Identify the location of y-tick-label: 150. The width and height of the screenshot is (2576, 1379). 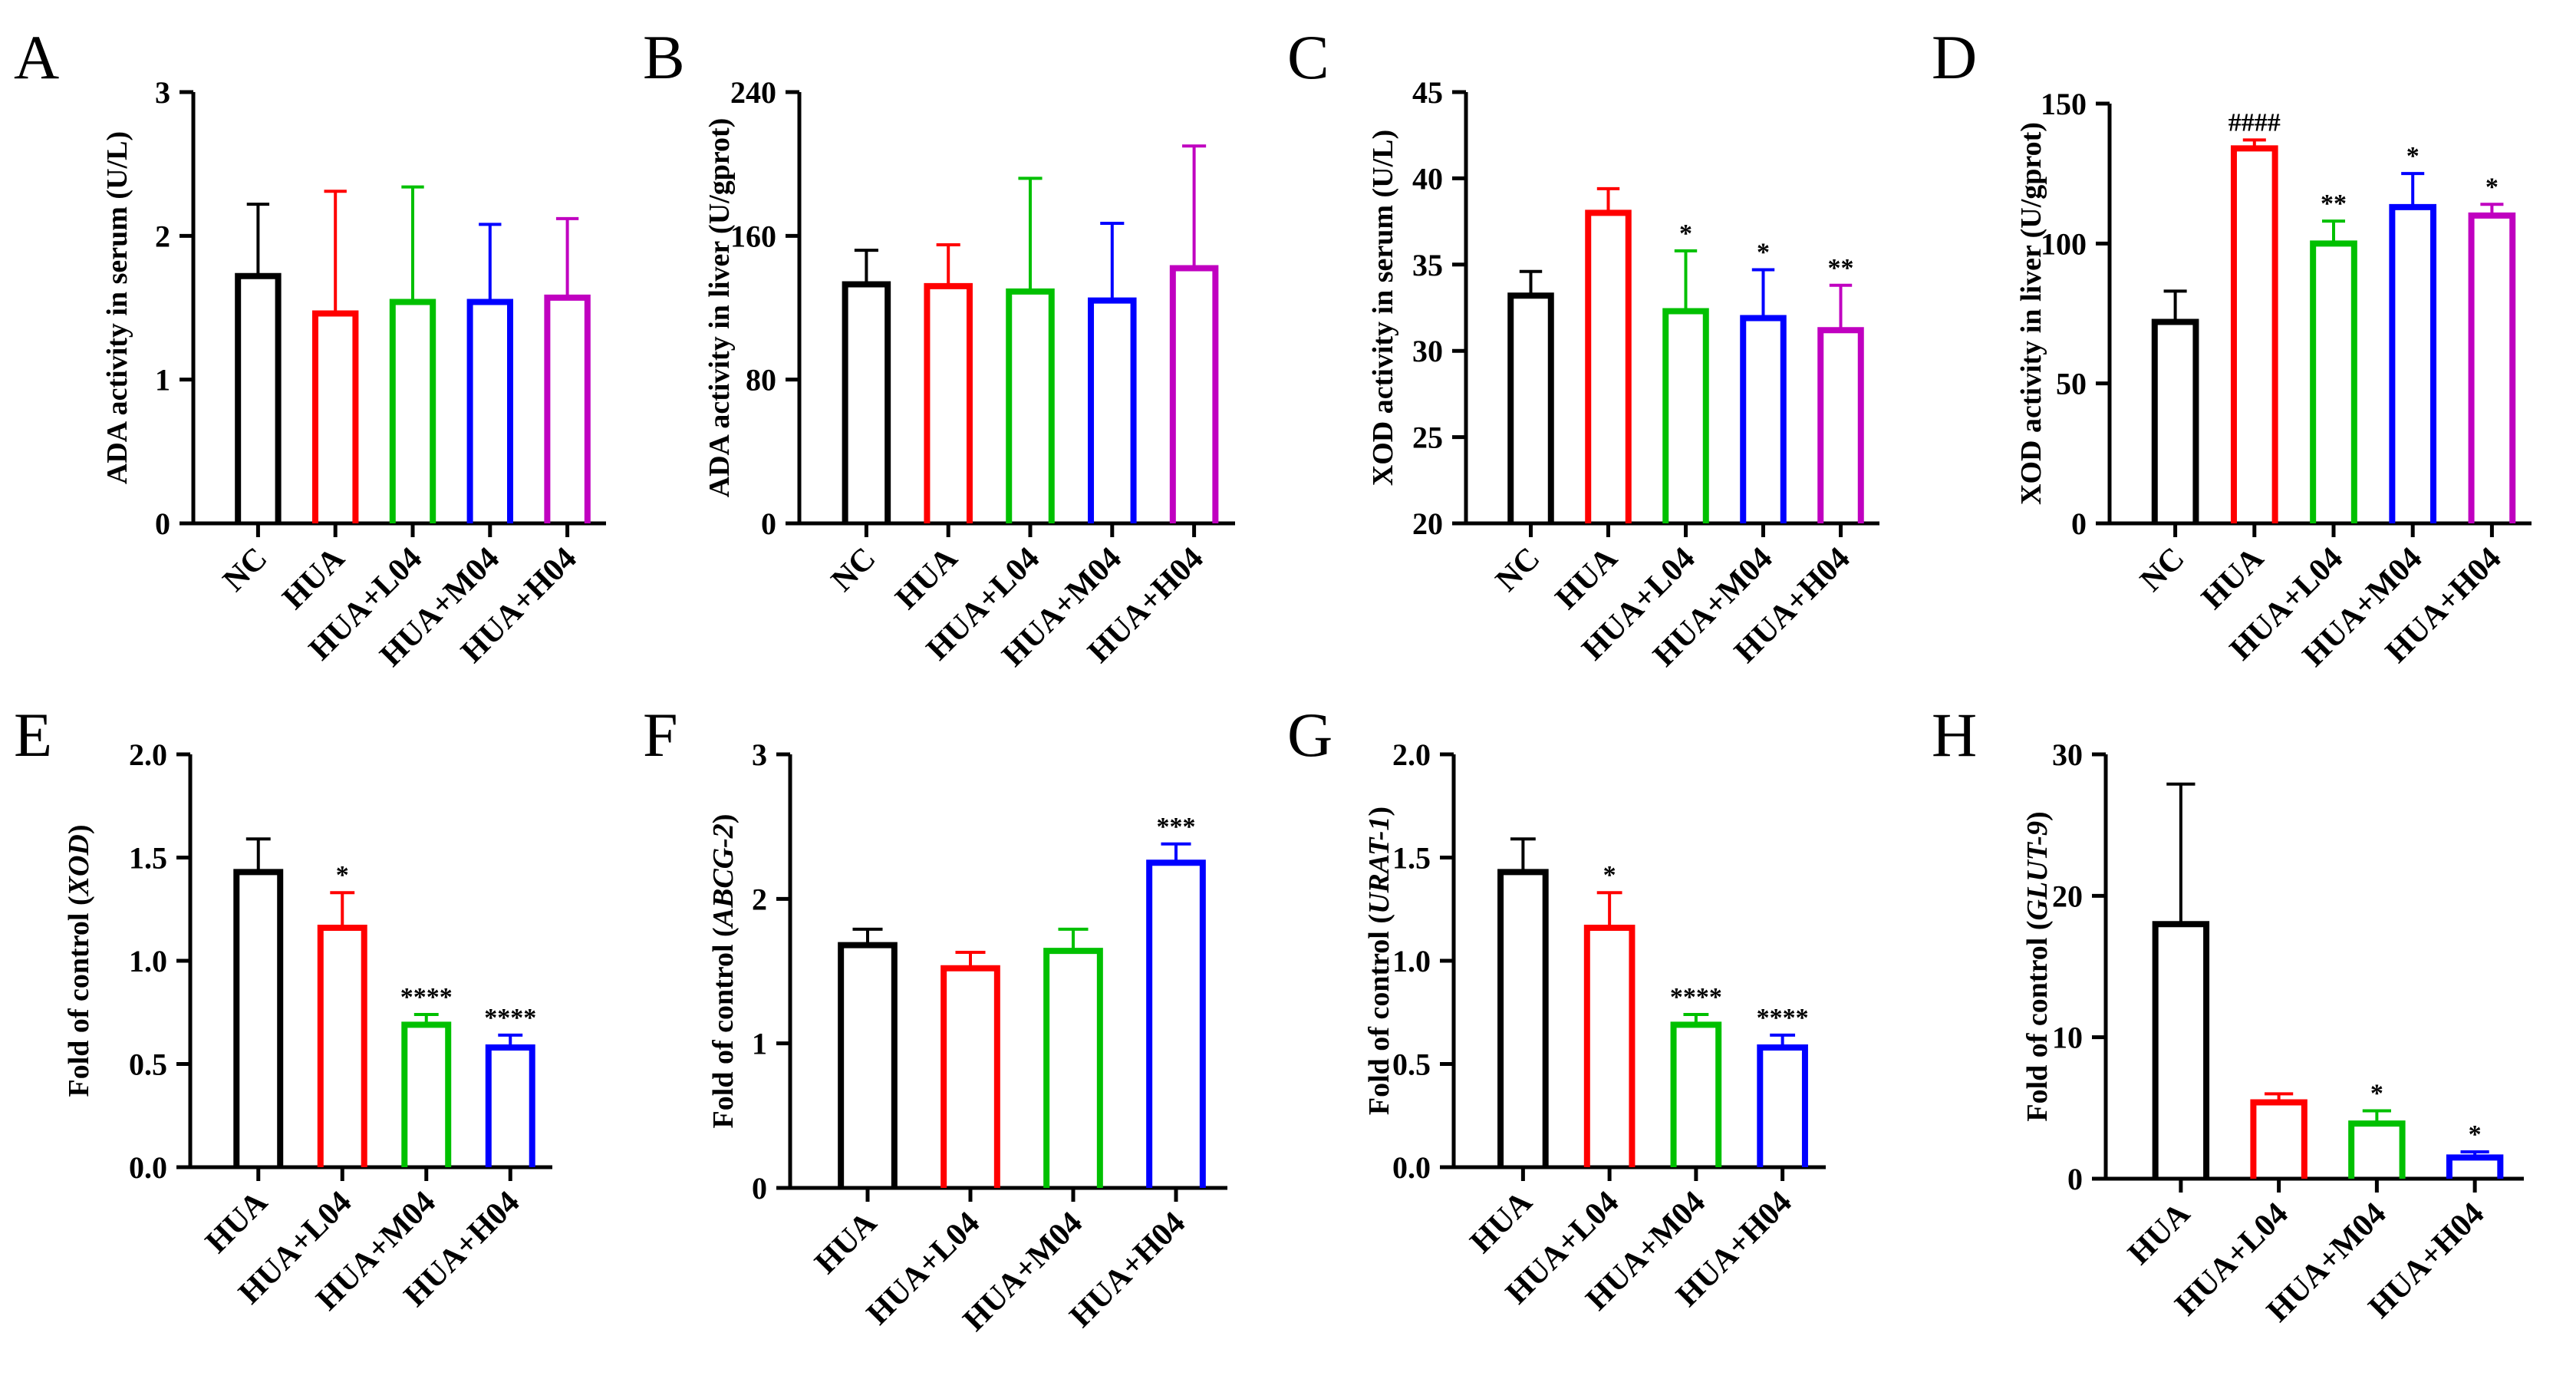
(2064, 104).